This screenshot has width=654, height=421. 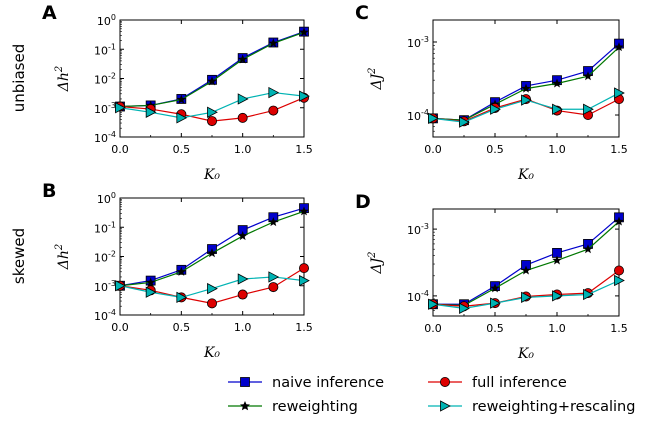 I want to click on y-tick-label-a-2: 10⁻², so click(x=105, y=79).